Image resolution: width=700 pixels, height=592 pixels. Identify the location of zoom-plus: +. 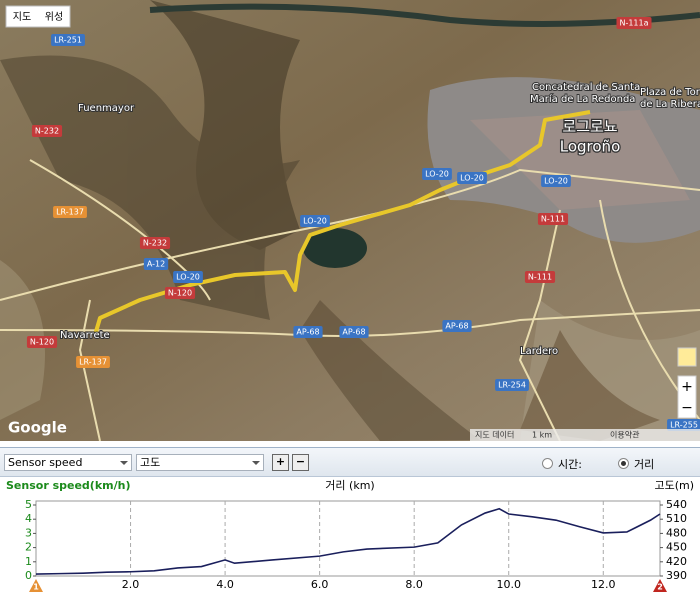
(280, 462).